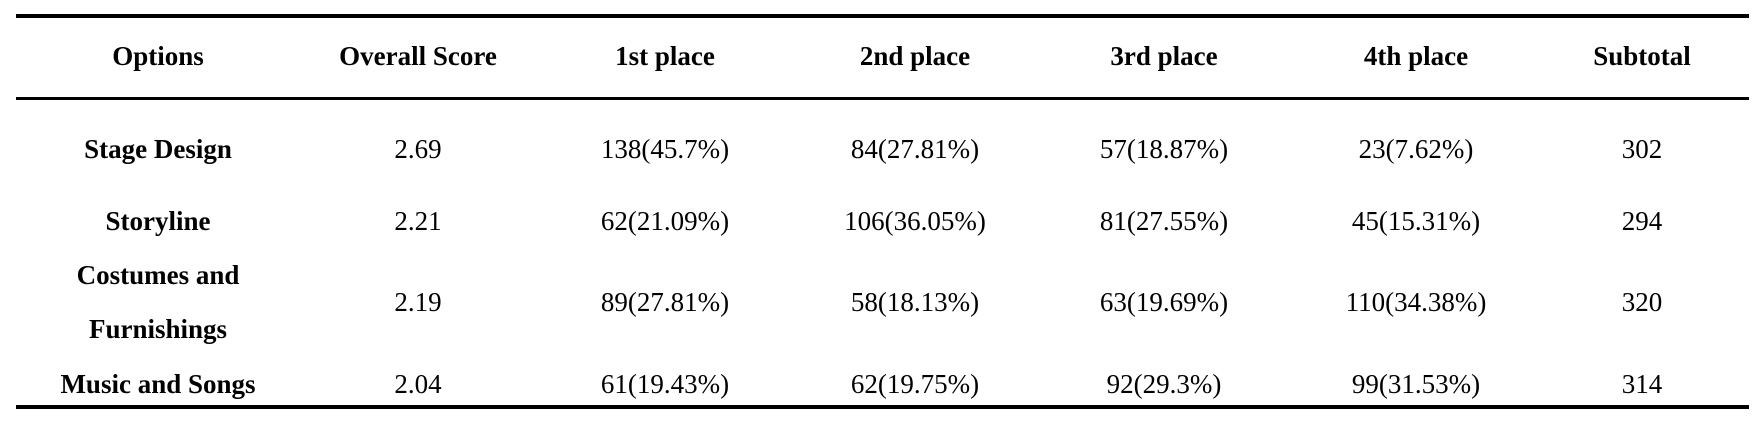 This screenshot has height=430, width=1764. What do you see at coordinates (158, 384) in the screenshot?
I see `option-cell: Music and Songs` at bounding box center [158, 384].